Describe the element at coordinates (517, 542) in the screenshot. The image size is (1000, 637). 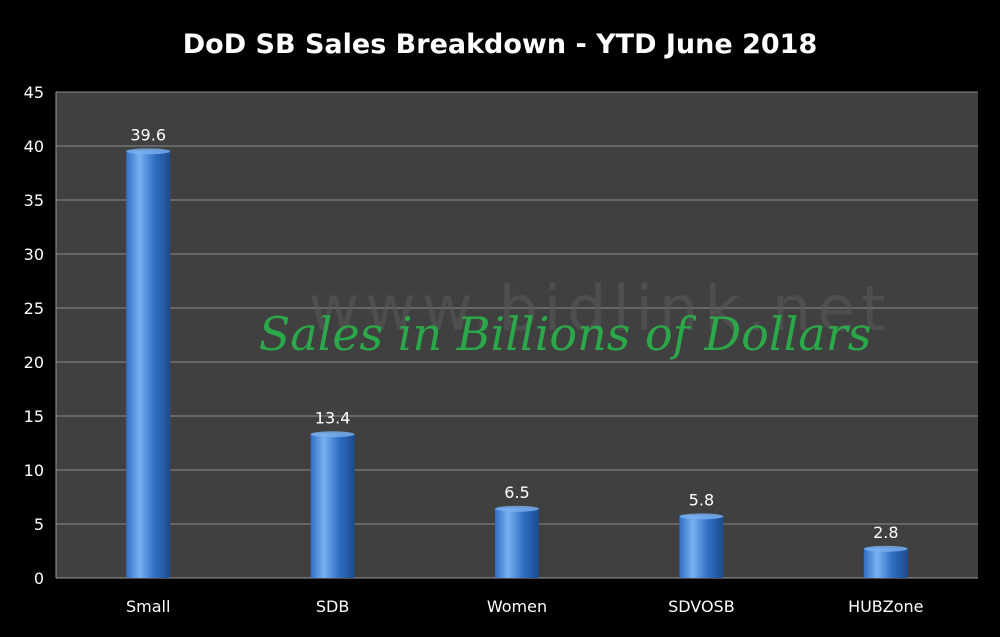
I see `bar-women` at that location.